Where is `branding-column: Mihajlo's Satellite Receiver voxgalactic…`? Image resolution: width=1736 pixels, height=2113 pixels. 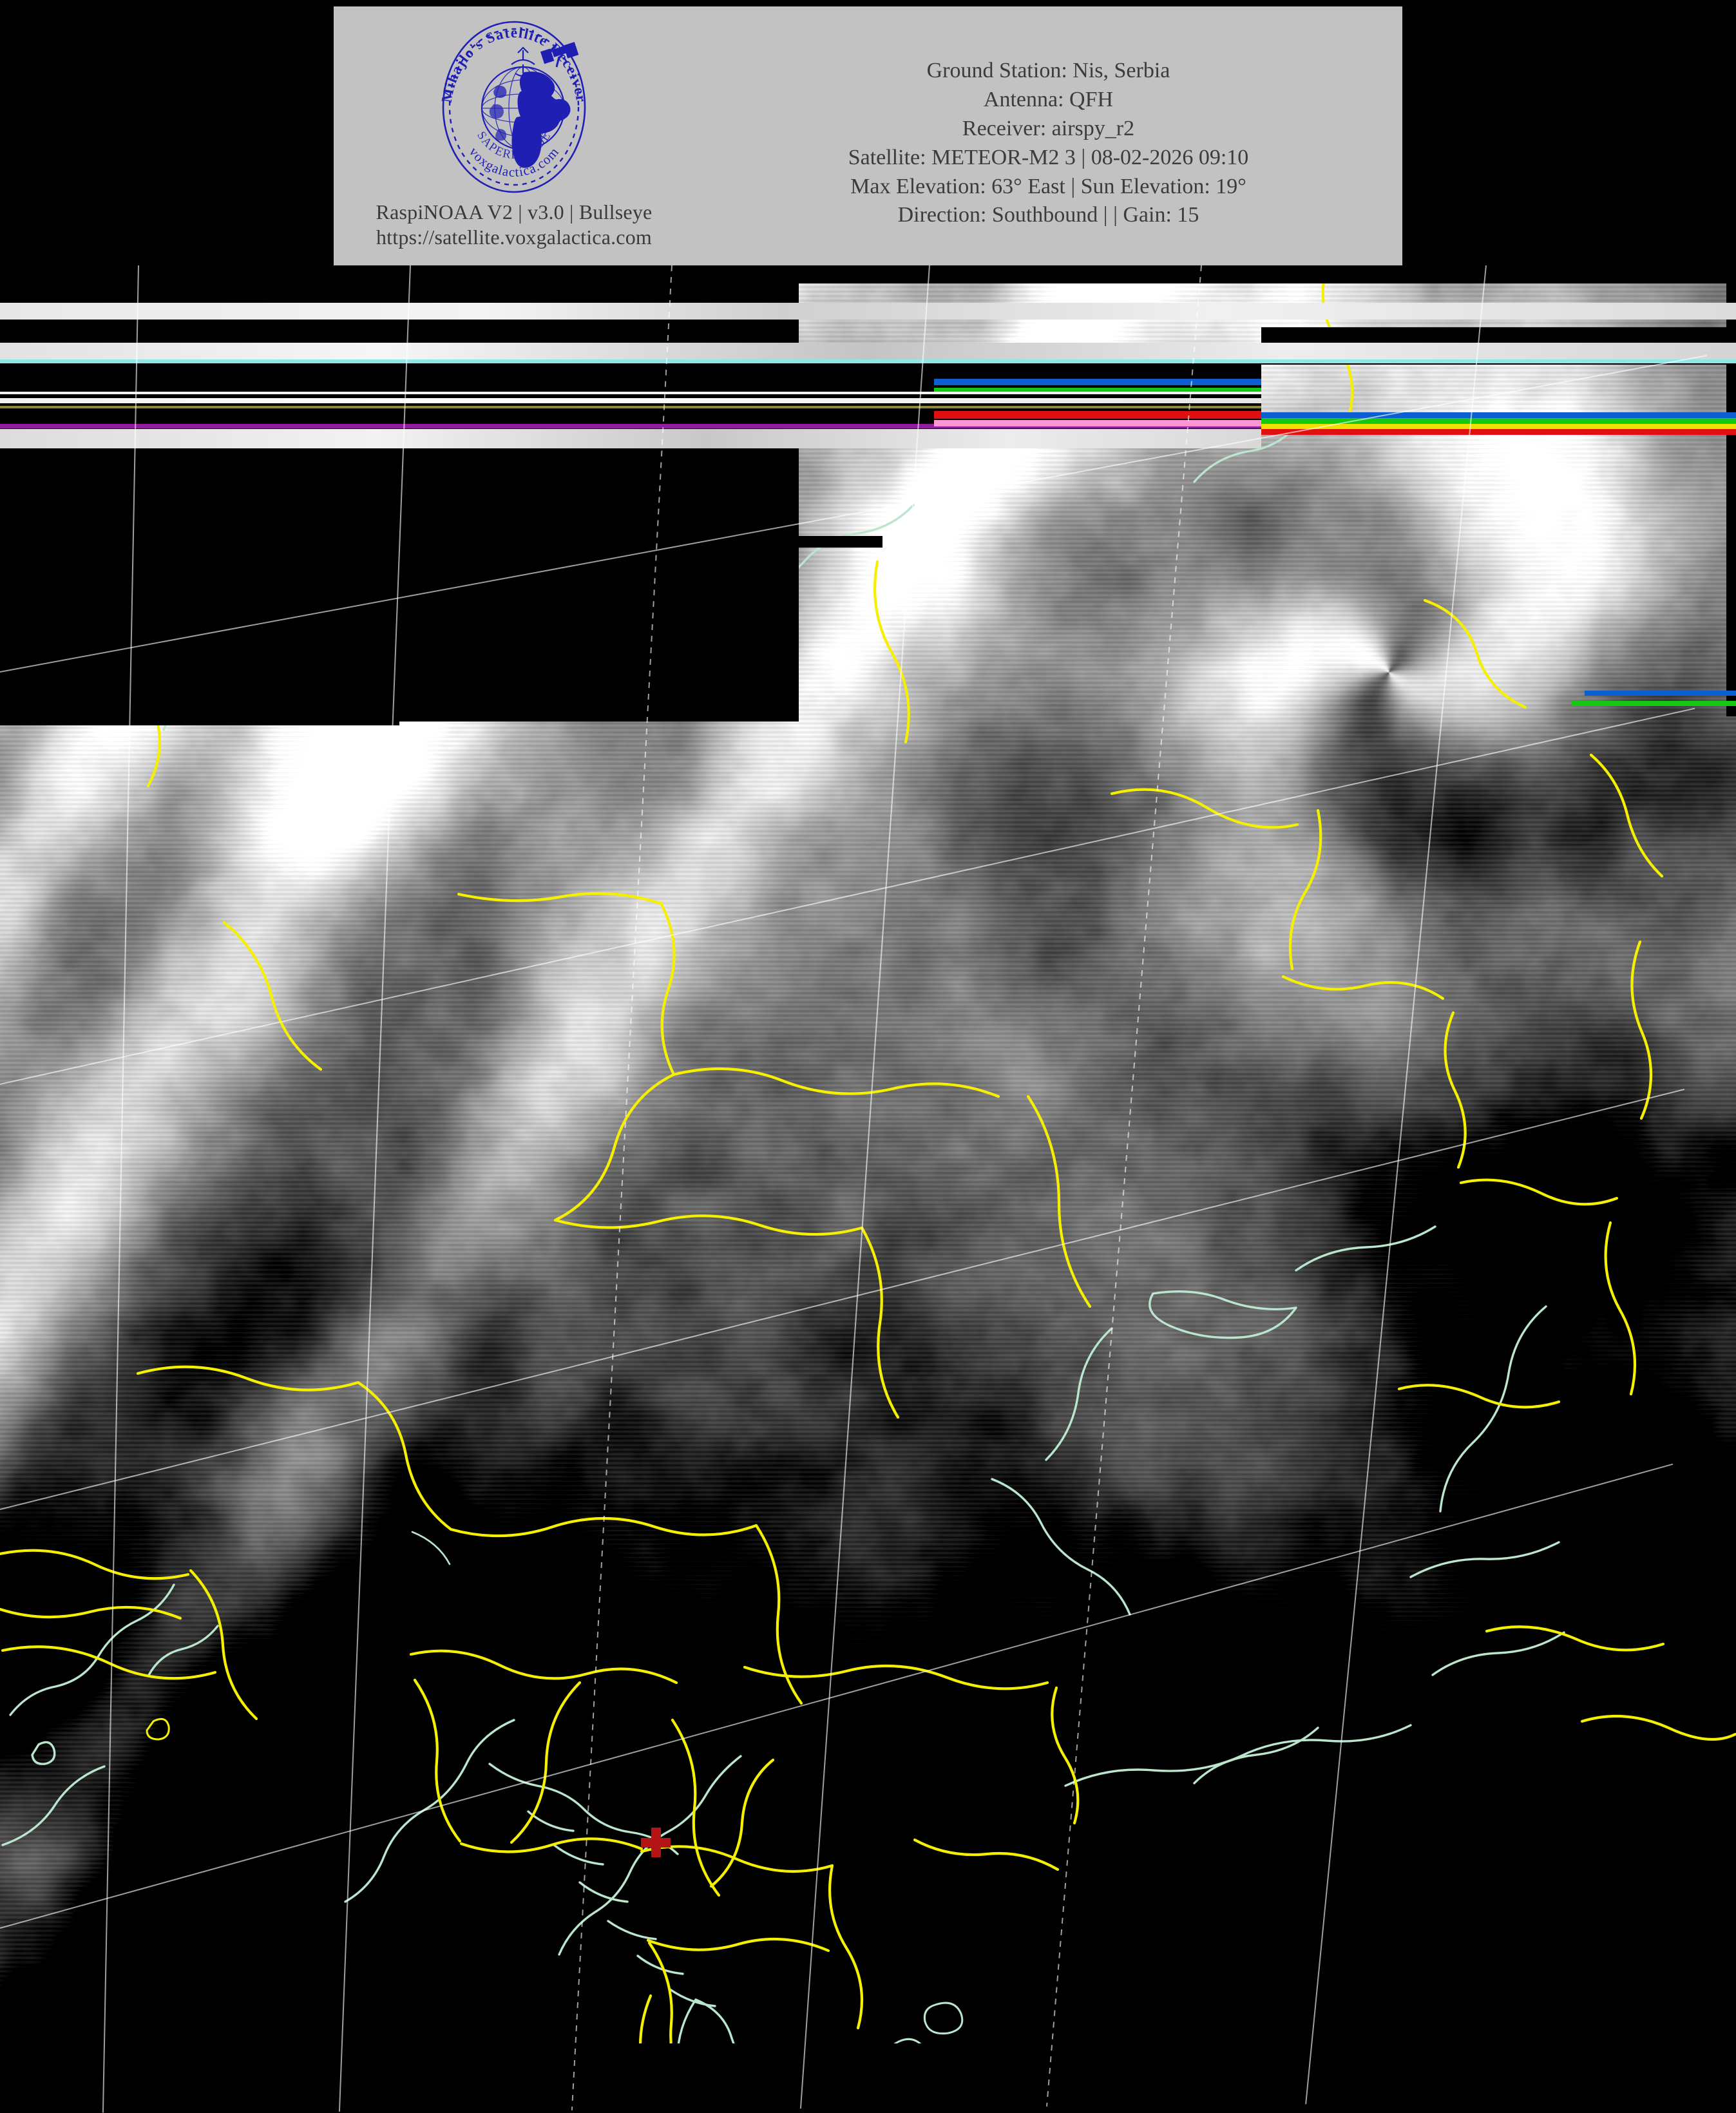 branding-column: Mihajlo's Satellite Receiver voxgalactic… is located at coordinates (514, 135).